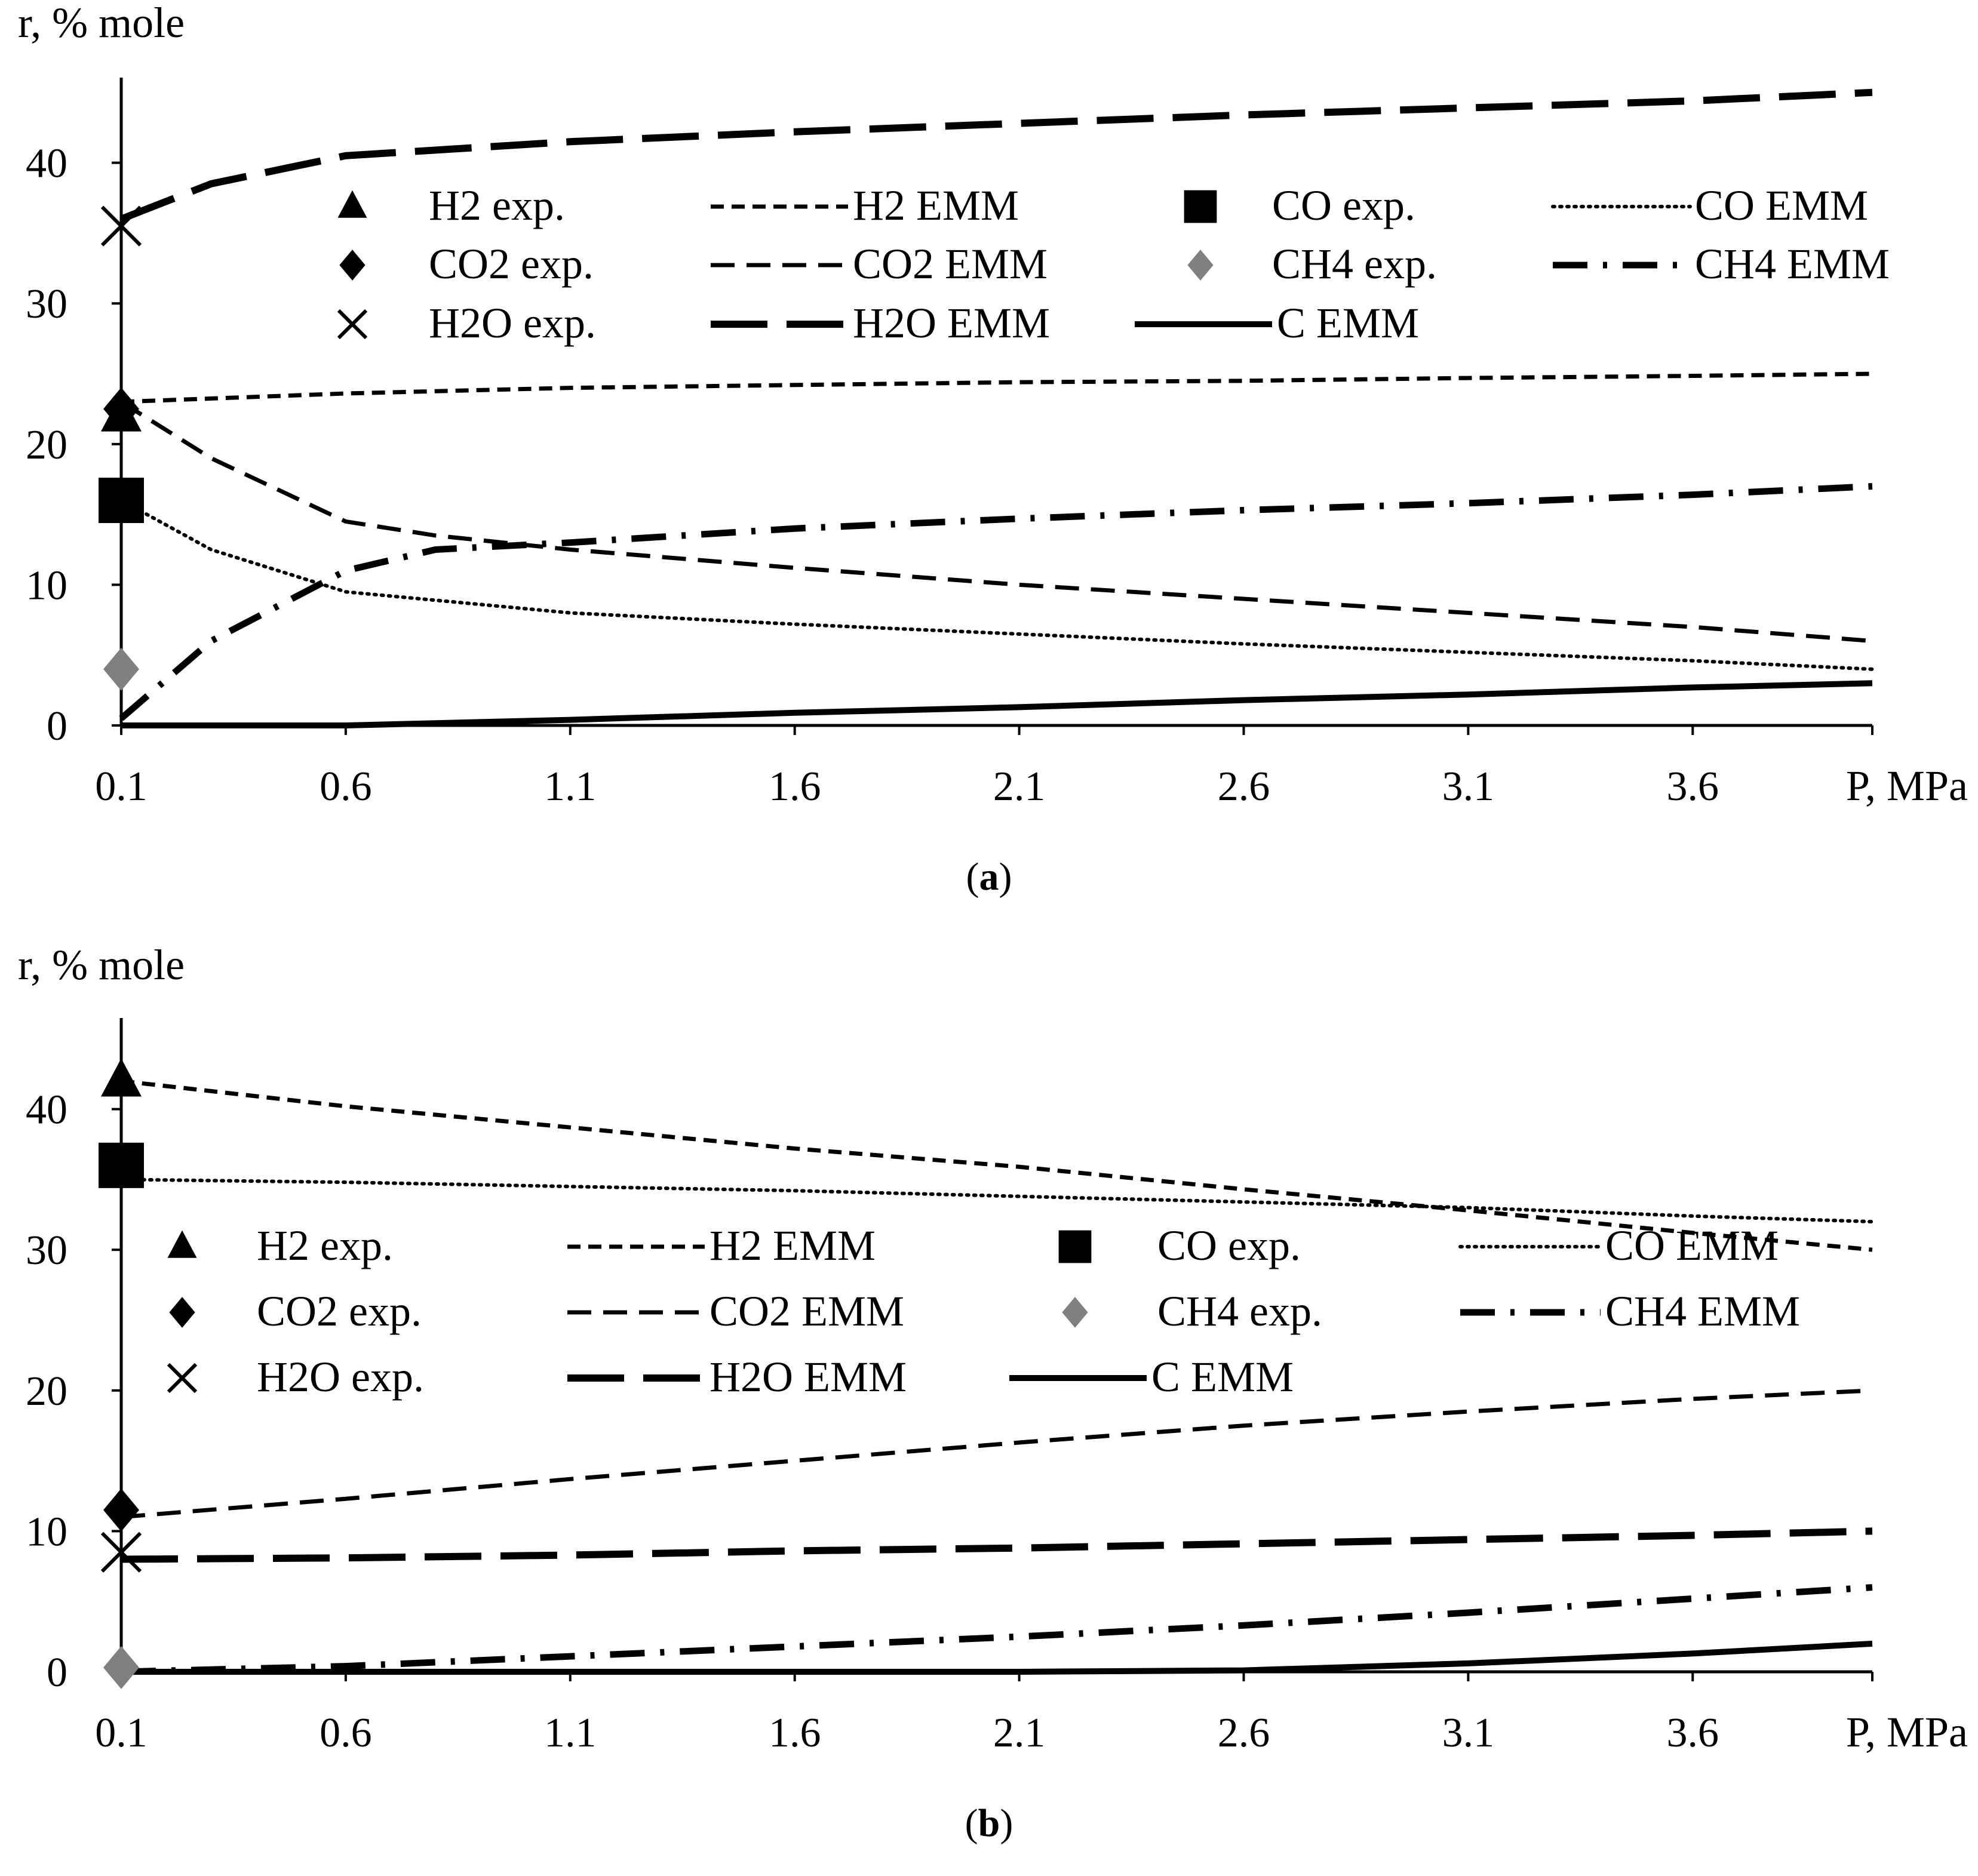  What do you see at coordinates (182, 1244) in the screenshot?
I see `legend-marker-h2-exp` at bounding box center [182, 1244].